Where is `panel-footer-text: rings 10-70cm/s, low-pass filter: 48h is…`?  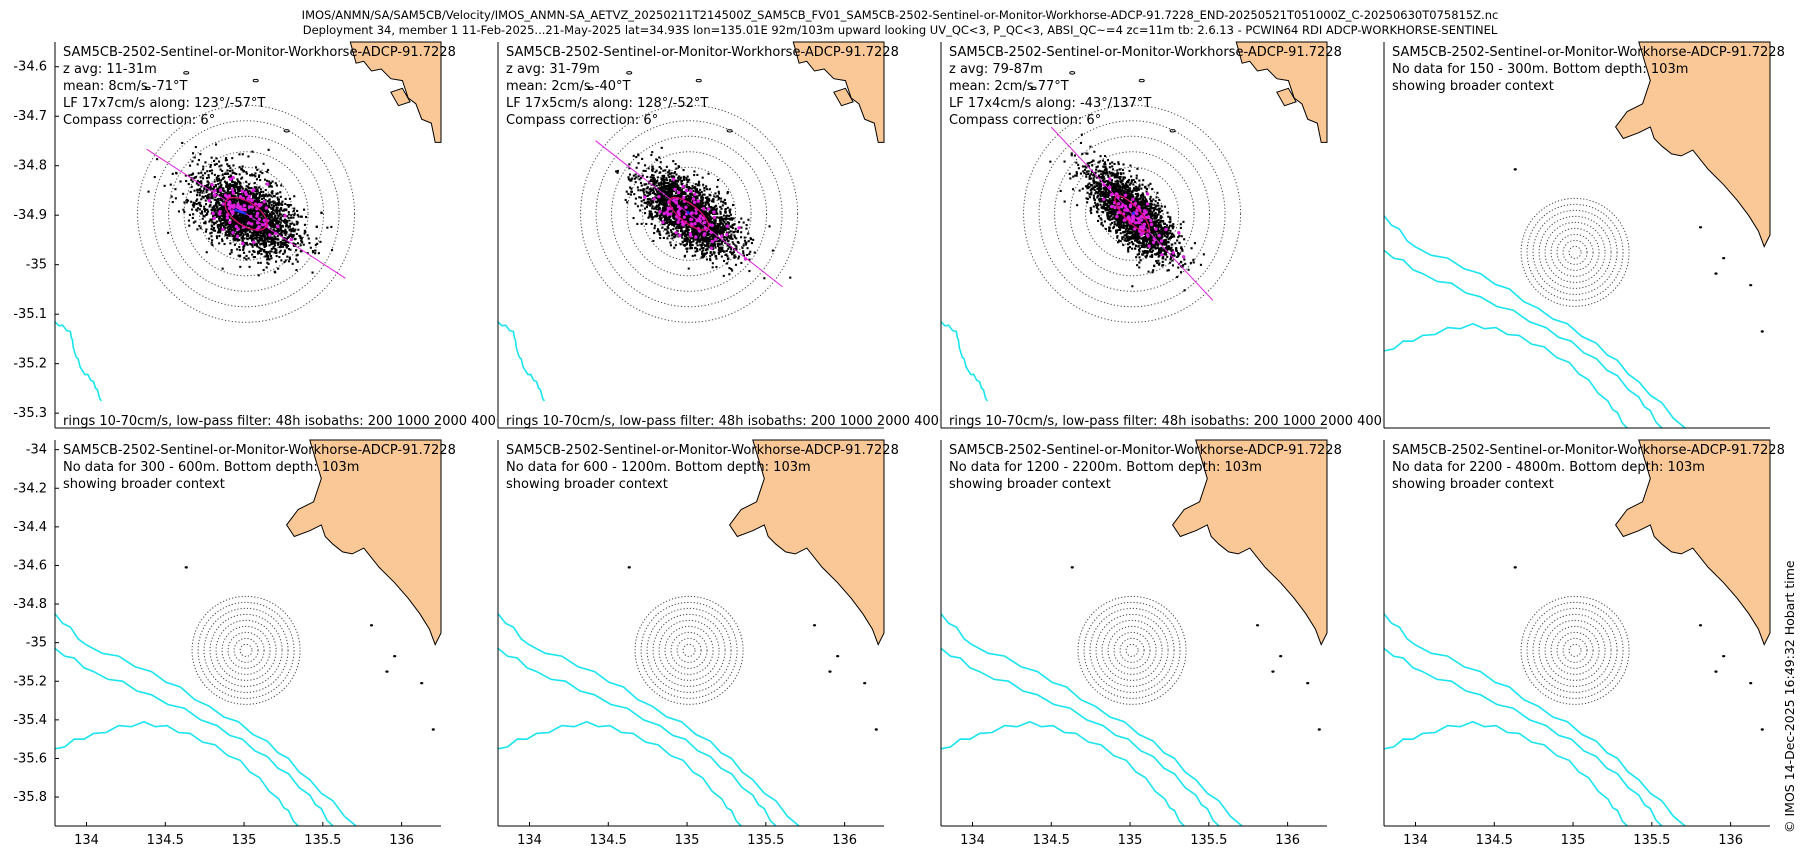
panel-footer-text: rings 10-70cm/s, low-pass filter: 48h is… is located at coordinates (283, 421).